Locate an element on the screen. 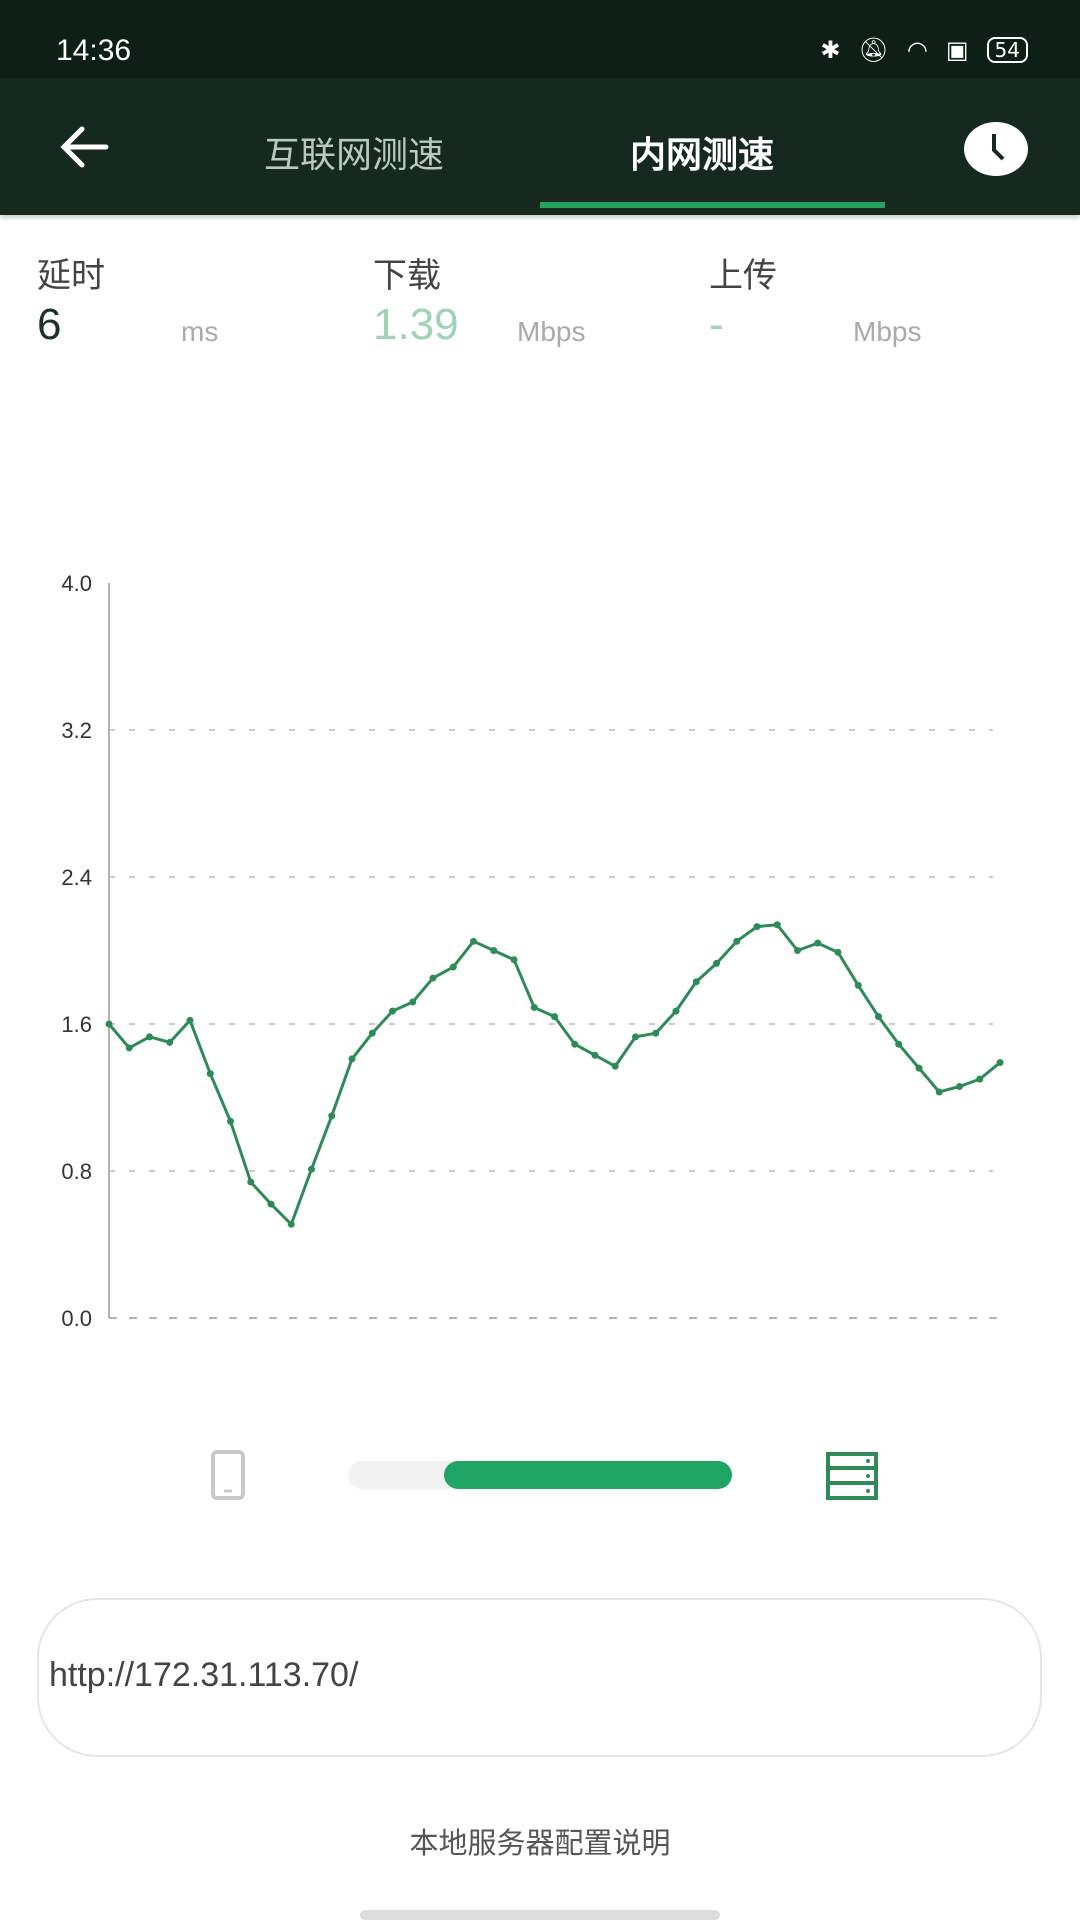 Image resolution: width=1080 pixels, height=1920 pixels. latency-value: 6 is located at coordinates (49, 324).